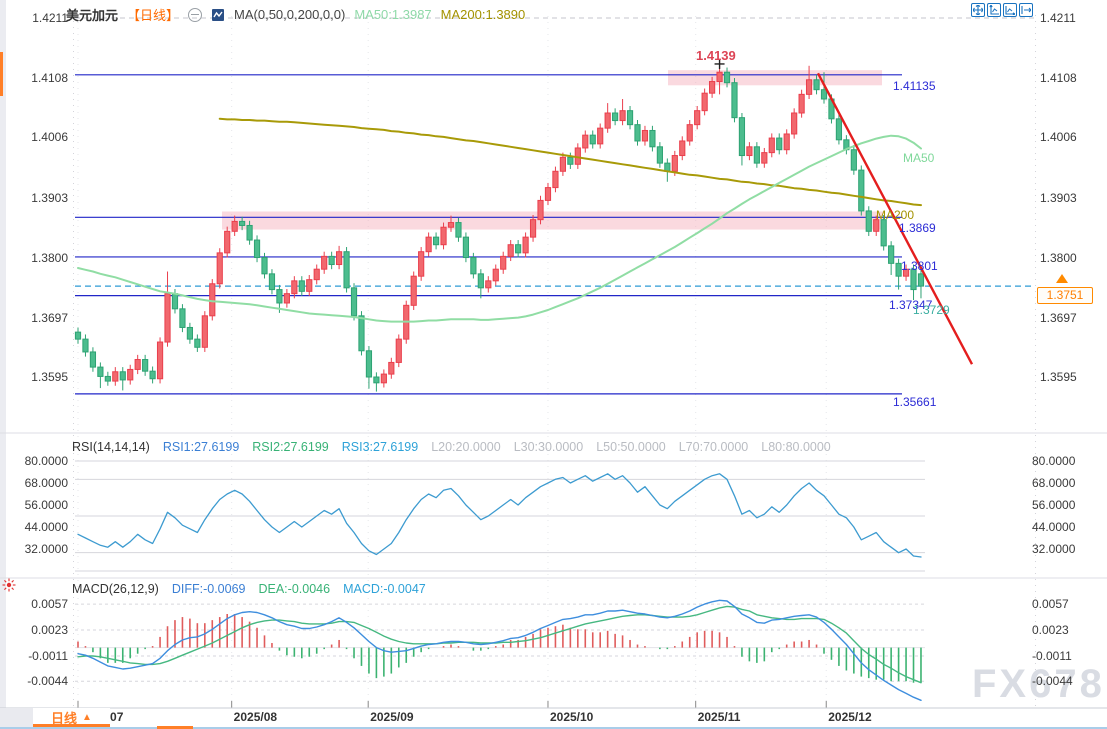 The image size is (1107, 729). What do you see at coordinates (195, 14) in the screenshot?
I see `minus-circle-icon` at bounding box center [195, 14].